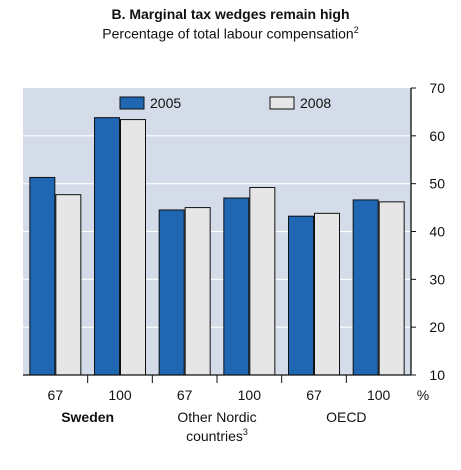 This screenshot has width=461, height=470. What do you see at coordinates (87, 417) in the screenshot?
I see `group-label: Sweden` at bounding box center [87, 417].